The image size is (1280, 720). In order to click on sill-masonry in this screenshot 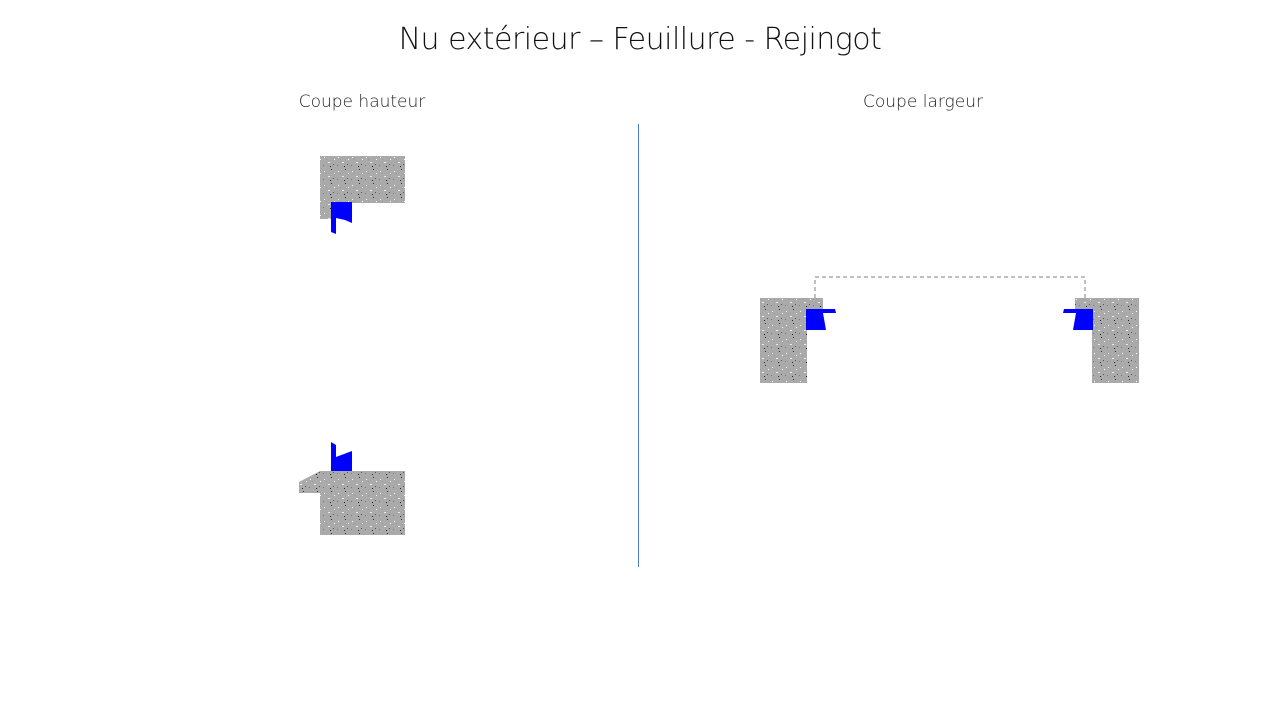, I will do `click(362, 503)`.